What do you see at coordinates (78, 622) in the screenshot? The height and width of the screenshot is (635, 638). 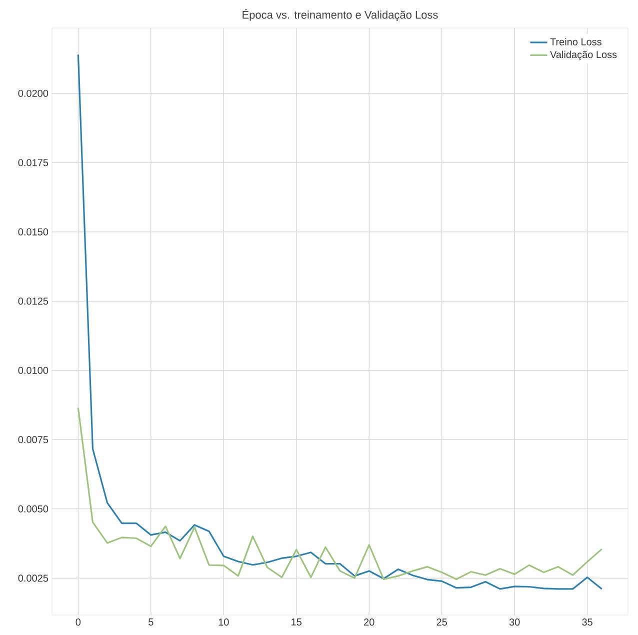 I see `x-tick-label: 0` at bounding box center [78, 622].